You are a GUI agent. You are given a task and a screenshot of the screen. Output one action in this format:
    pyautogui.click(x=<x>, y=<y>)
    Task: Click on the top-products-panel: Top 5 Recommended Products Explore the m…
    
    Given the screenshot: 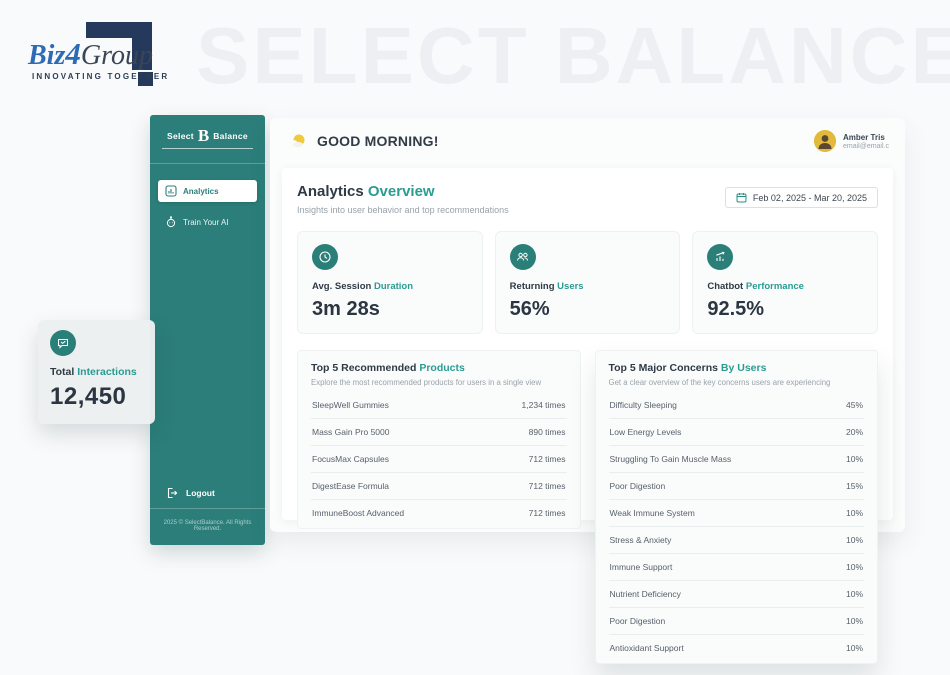 What is the action you would take?
    pyautogui.click(x=439, y=439)
    